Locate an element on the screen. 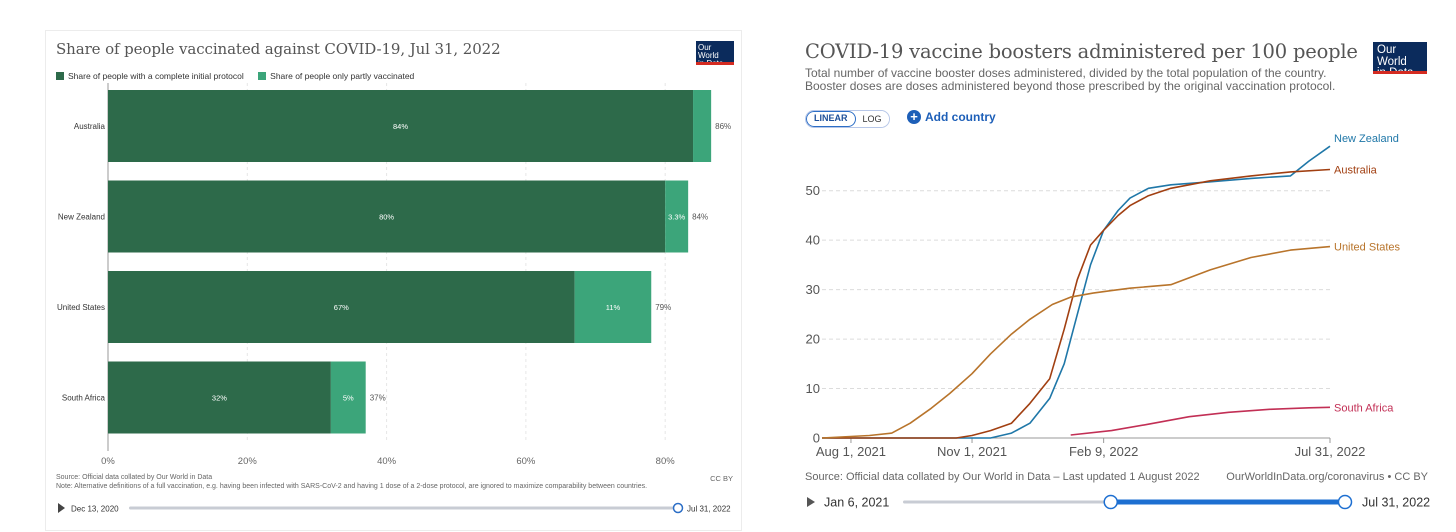 This screenshot has height=532, width=1456. linear-scale-button: LINEAR is located at coordinates (831, 119).